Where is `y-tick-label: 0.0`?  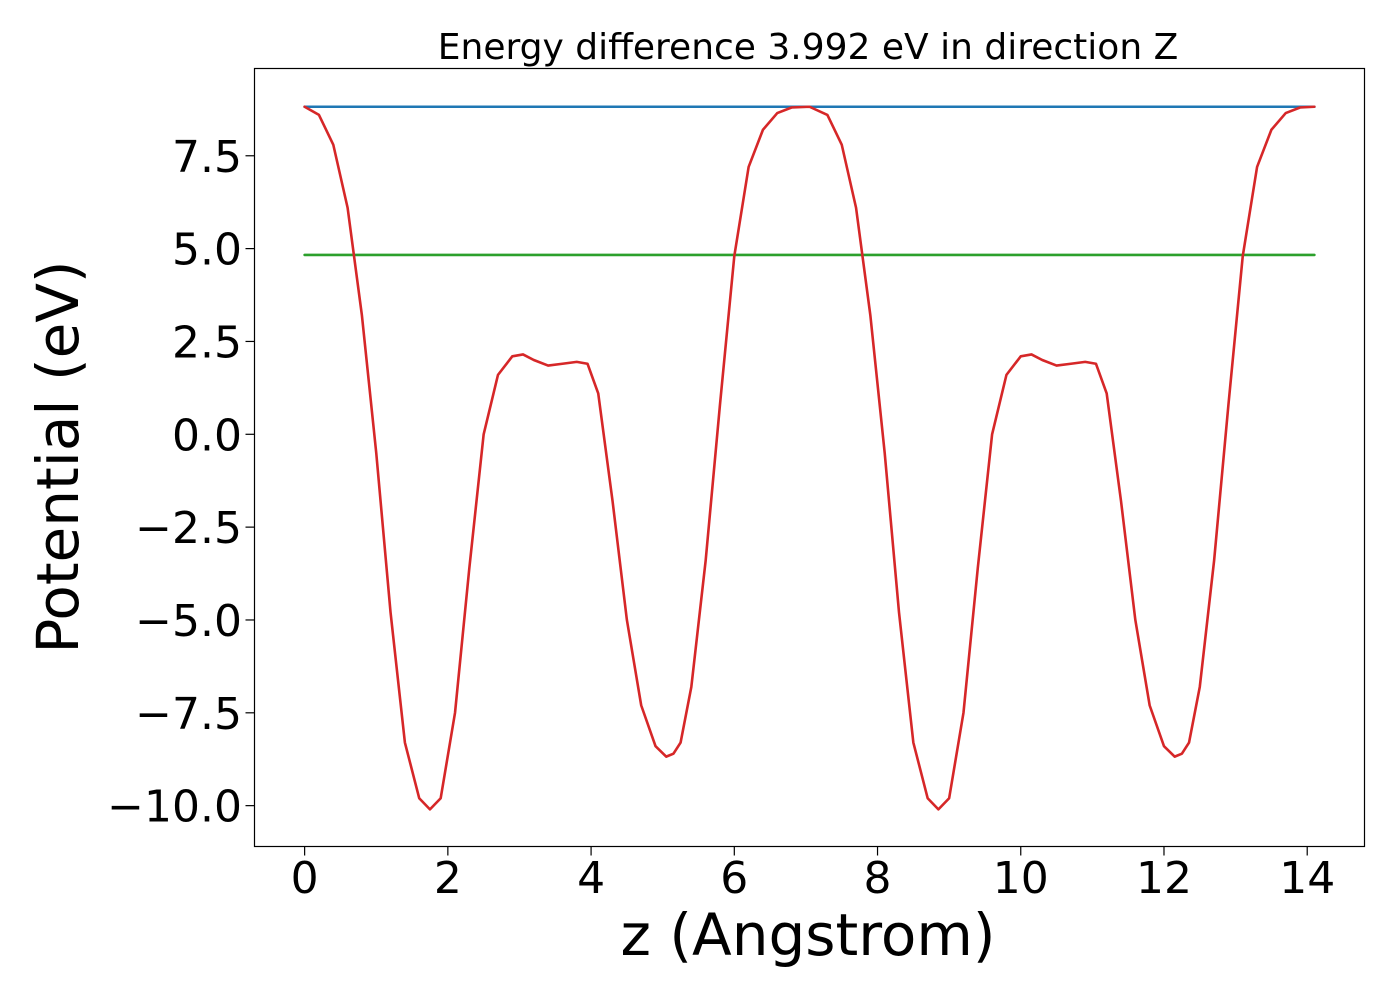 y-tick-label: 0.0 is located at coordinates (207, 435).